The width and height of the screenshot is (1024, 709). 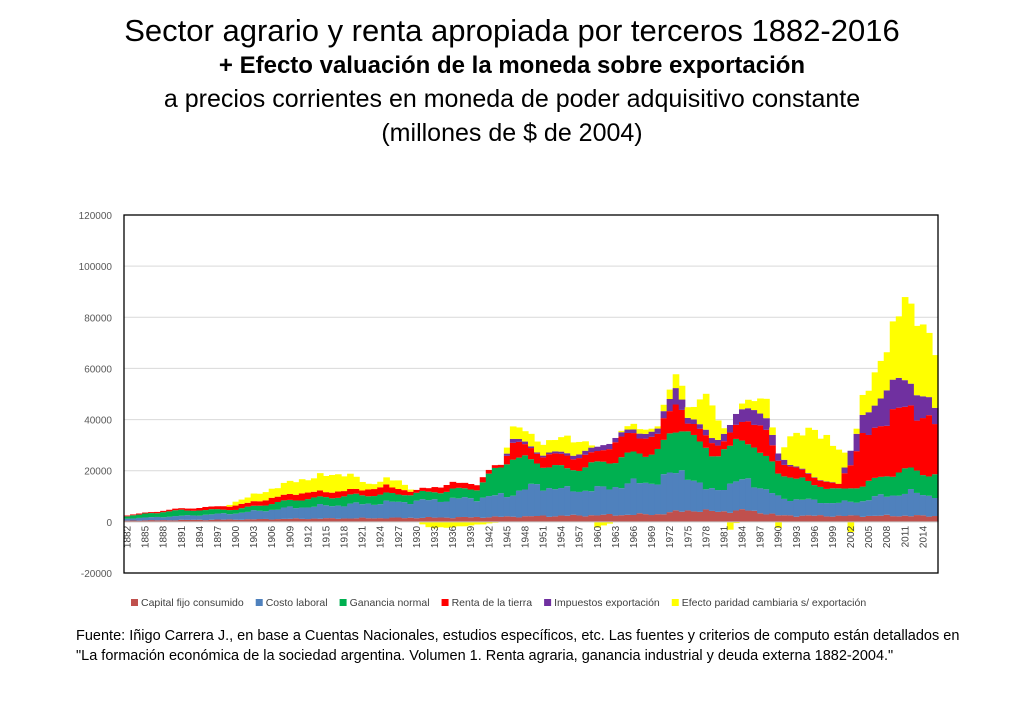 I want to click on x-tick-label: 1975, so click(x=688, y=536).